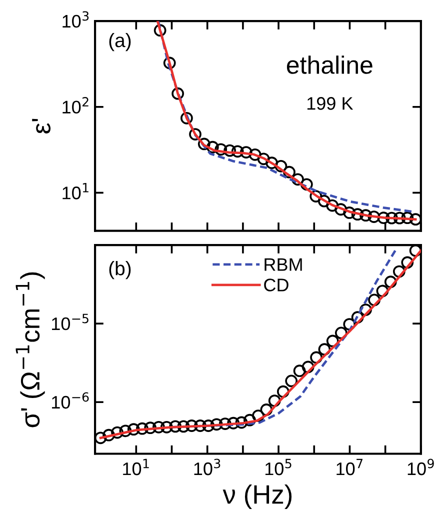 The width and height of the screenshot is (438, 527). Describe the element at coordinates (41, 126) in the screenshot. I see `y-axis-title: ε'` at that location.